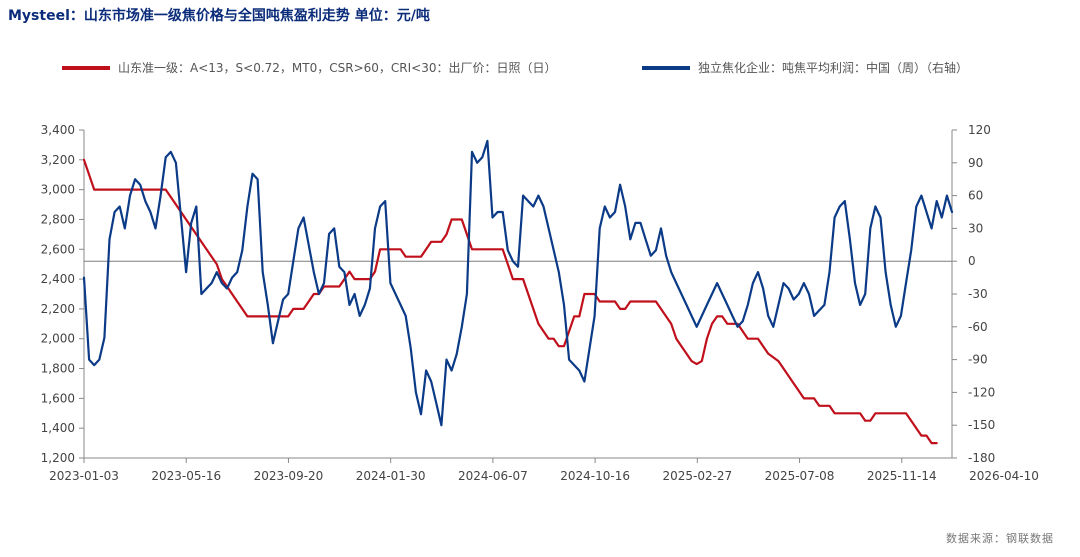  What do you see at coordinates (58, 339) in the screenshot?
I see `left-tick-label: 2,000` at bounding box center [58, 339].